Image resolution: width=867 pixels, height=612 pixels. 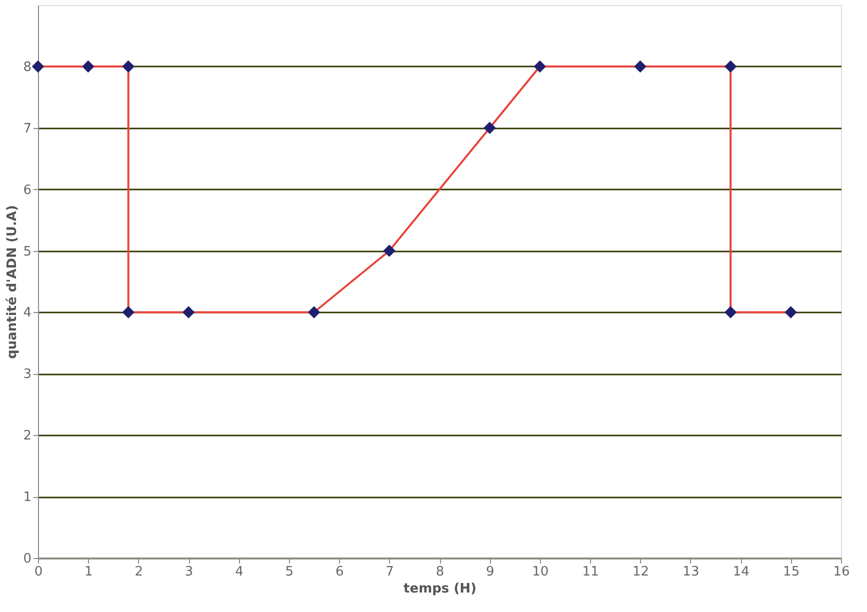 What do you see at coordinates (27, 436) in the screenshot?
I see `y-tick-label: 2` at bounding box center [27, 436].